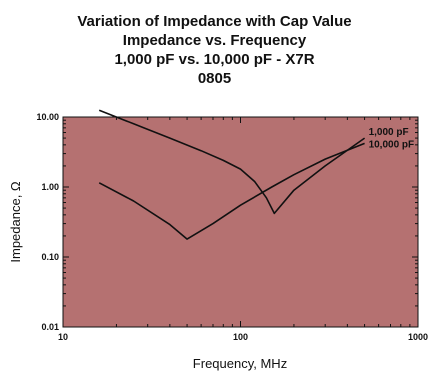  I want to click on y-tick-label: 10.00, so click(47, 117).